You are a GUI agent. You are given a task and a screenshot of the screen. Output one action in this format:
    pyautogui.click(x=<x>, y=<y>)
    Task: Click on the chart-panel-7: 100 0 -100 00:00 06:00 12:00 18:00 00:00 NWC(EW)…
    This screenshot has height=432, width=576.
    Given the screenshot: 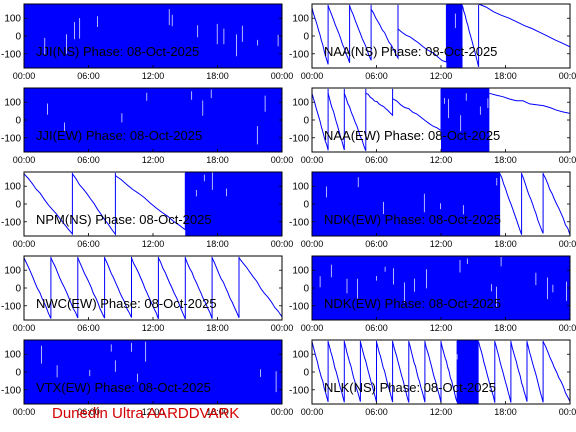 What is the action you would take?
    pyautogui.click(x=147, y=294)
    